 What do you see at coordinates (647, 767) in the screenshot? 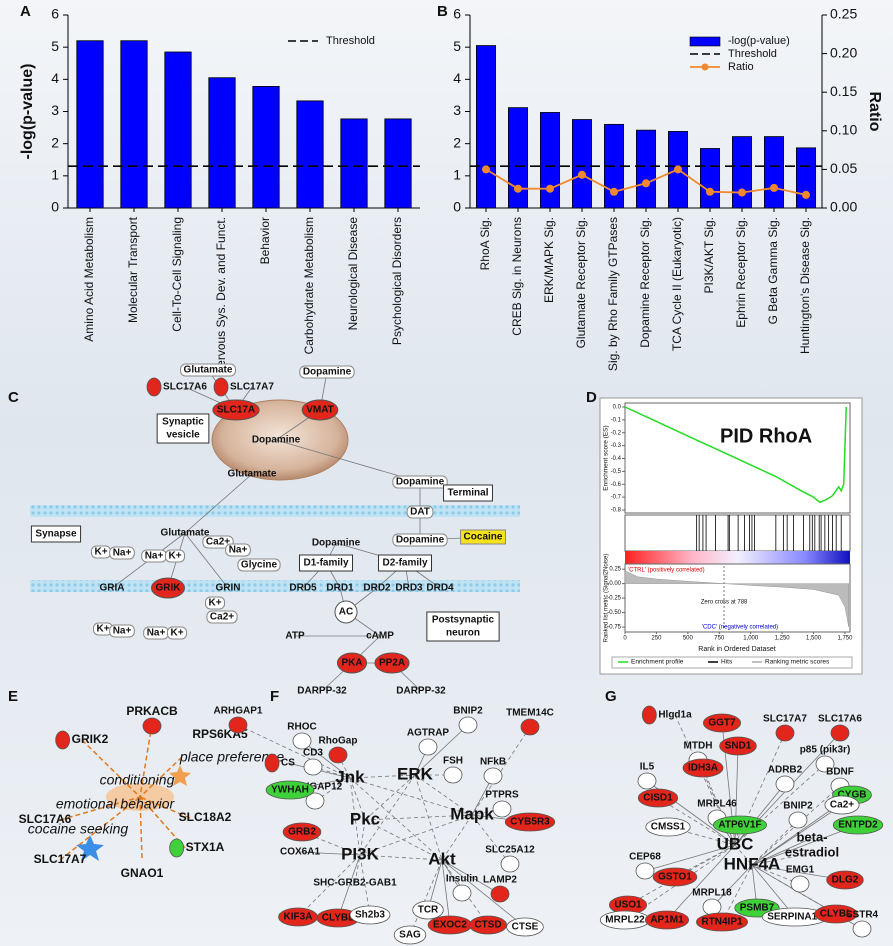
I see `node-label: IL5` at bounding box center [647, 767].